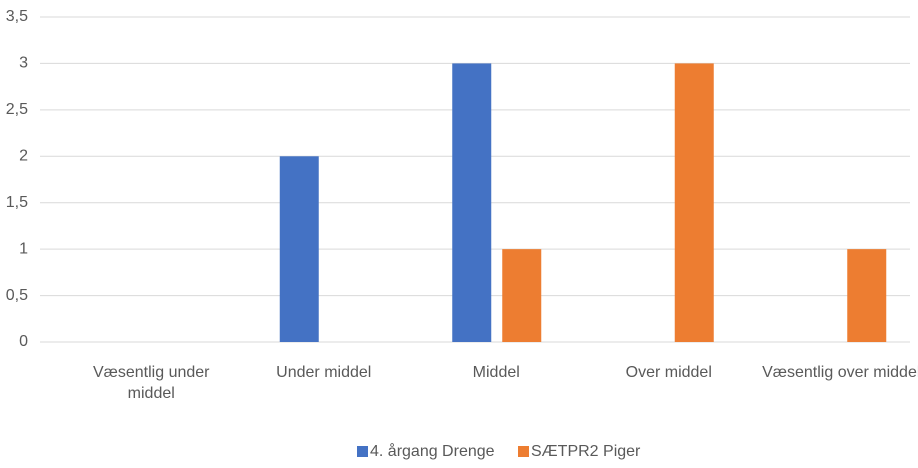 Image resolution: width=918 pixels, height=468 pixels. Describe the element at coordinates (840, 372) in the screenshot. I see `x-tick-label: Væsentlig over middel` at that location.